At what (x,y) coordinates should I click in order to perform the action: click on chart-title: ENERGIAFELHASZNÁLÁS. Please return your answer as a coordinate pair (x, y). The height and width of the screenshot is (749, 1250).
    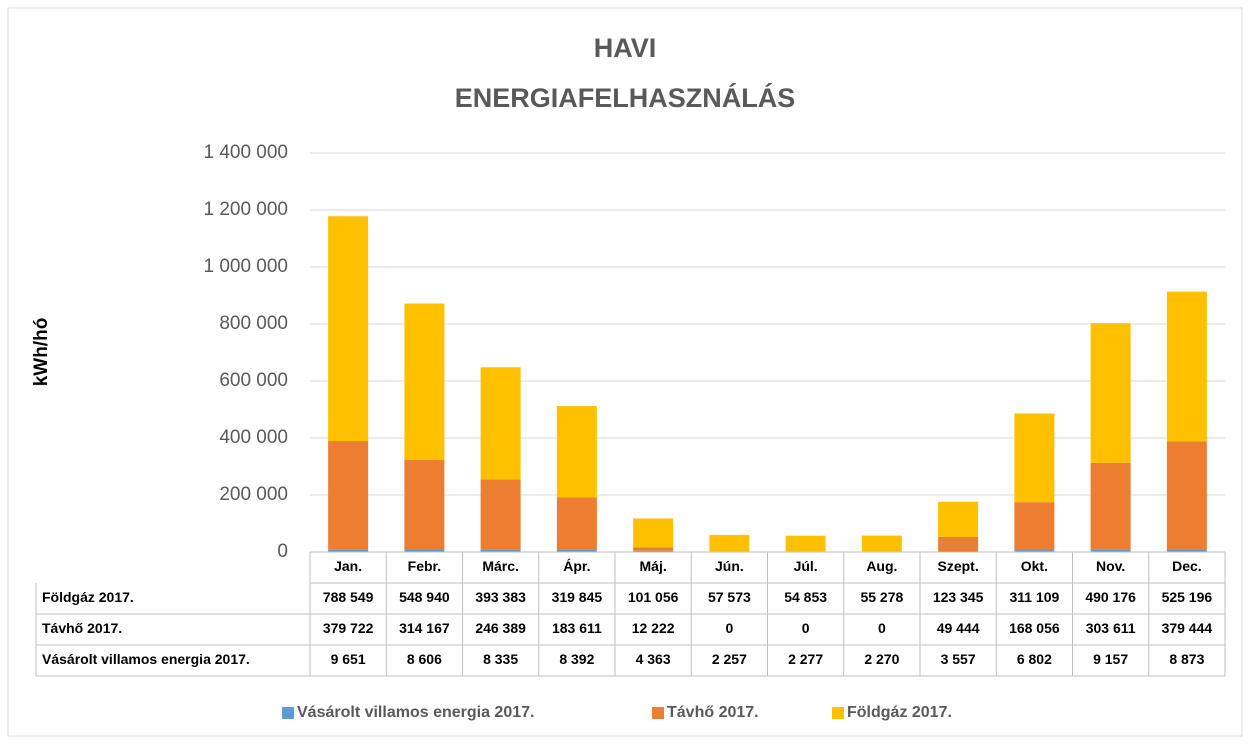
    Looking at the image, I should click on (625, 97).